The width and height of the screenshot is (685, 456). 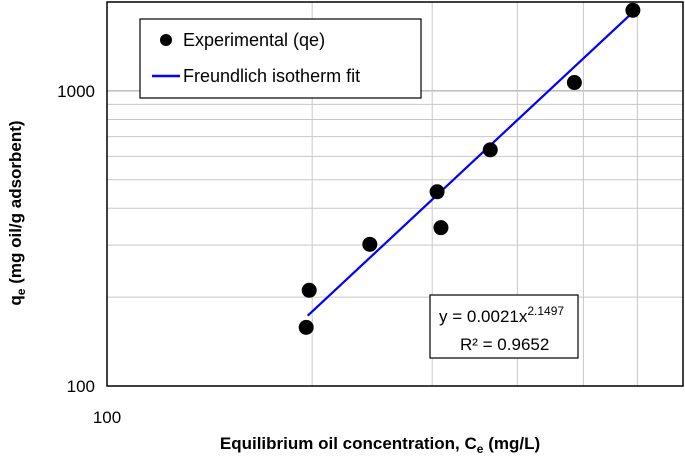 What do you see at coordinates (483, 316) in the screenshot?
I see `equation-base: y = 0.0021x` at bounding box center [483, 316].